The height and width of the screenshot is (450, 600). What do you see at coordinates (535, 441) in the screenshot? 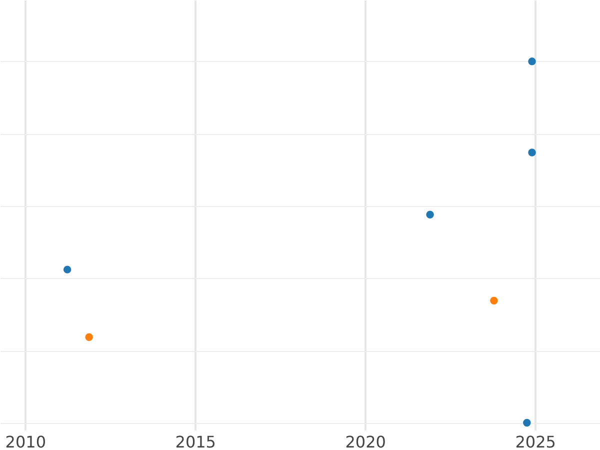
I see `x-tick-label: 2025` at bounding box center [535, 441].